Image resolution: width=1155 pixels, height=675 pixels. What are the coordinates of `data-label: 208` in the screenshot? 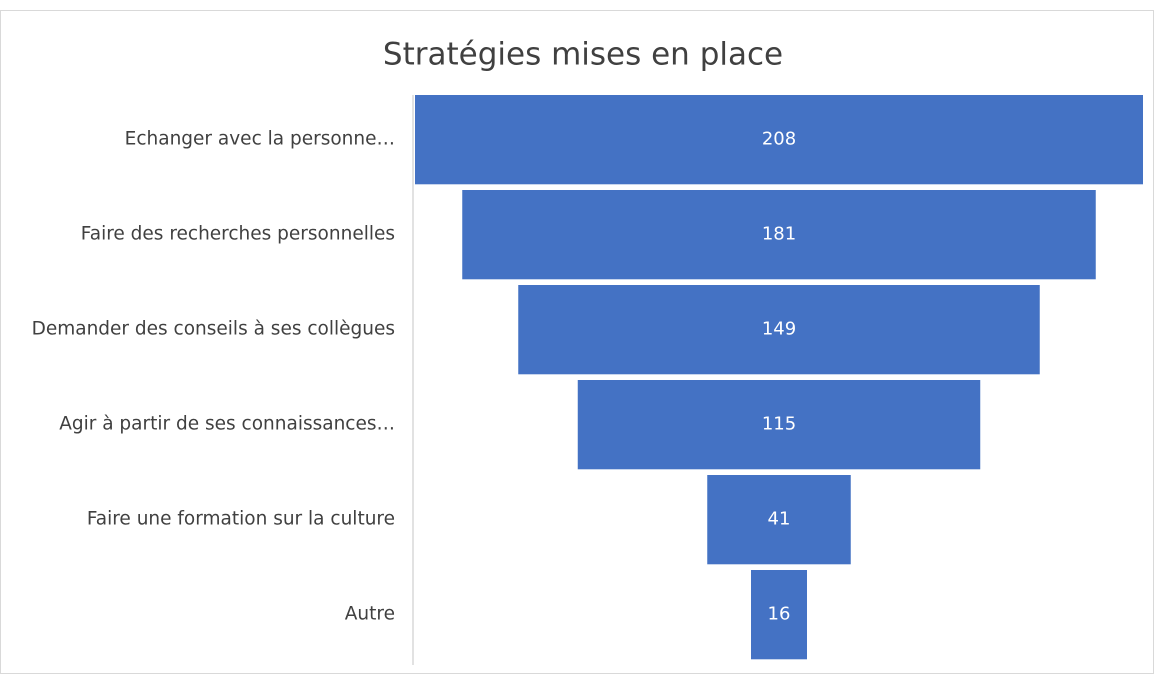 It's located at (779, 139).